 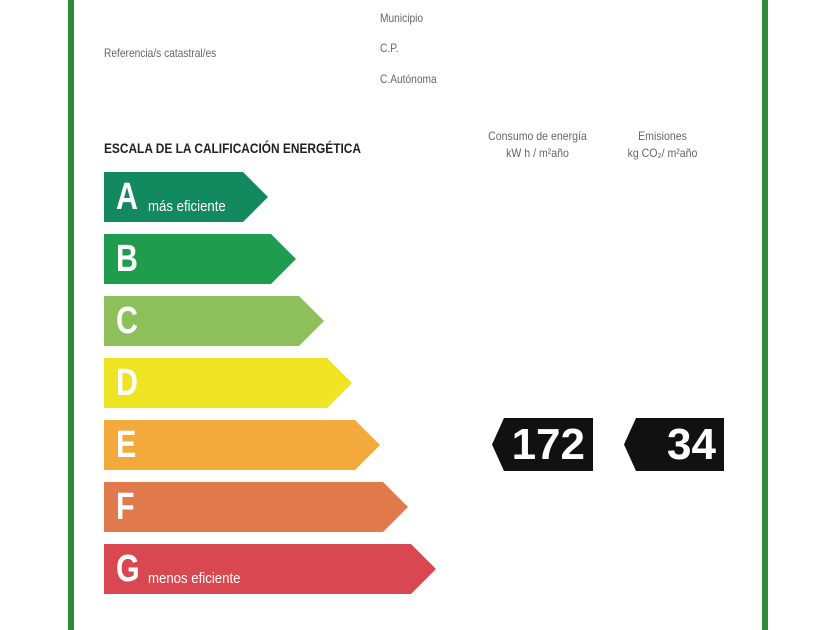 I want to click on left-border, so click(x=71, y=315).